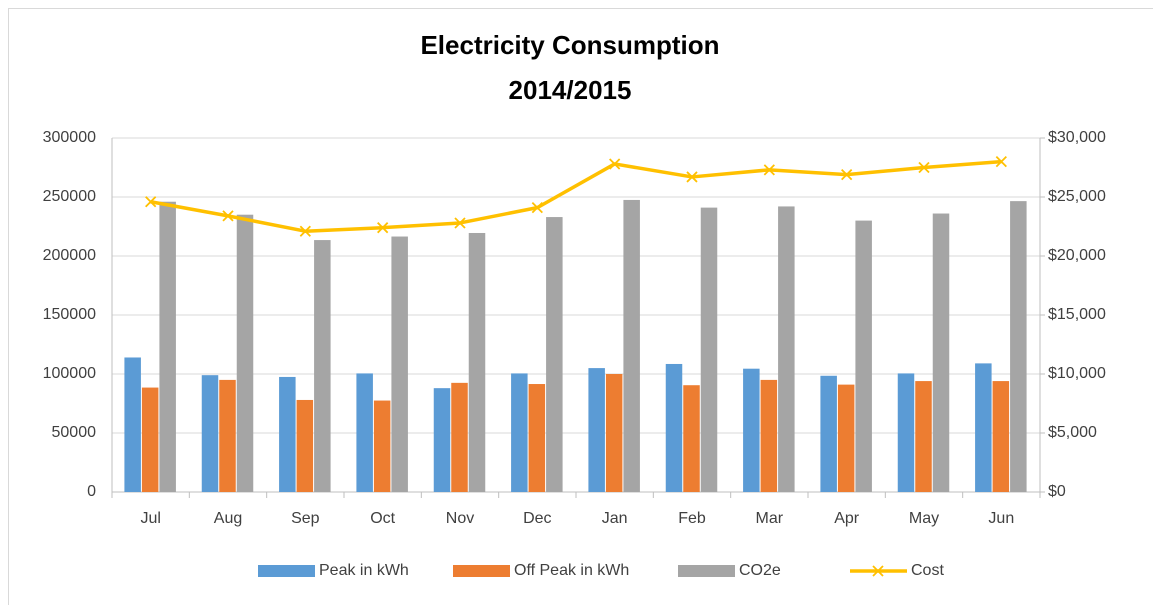  What do you see at coordinates (1072, 432) in the screenshot?
I see `y2-tick-label: $5,000` at bounding box center [1072, 432].